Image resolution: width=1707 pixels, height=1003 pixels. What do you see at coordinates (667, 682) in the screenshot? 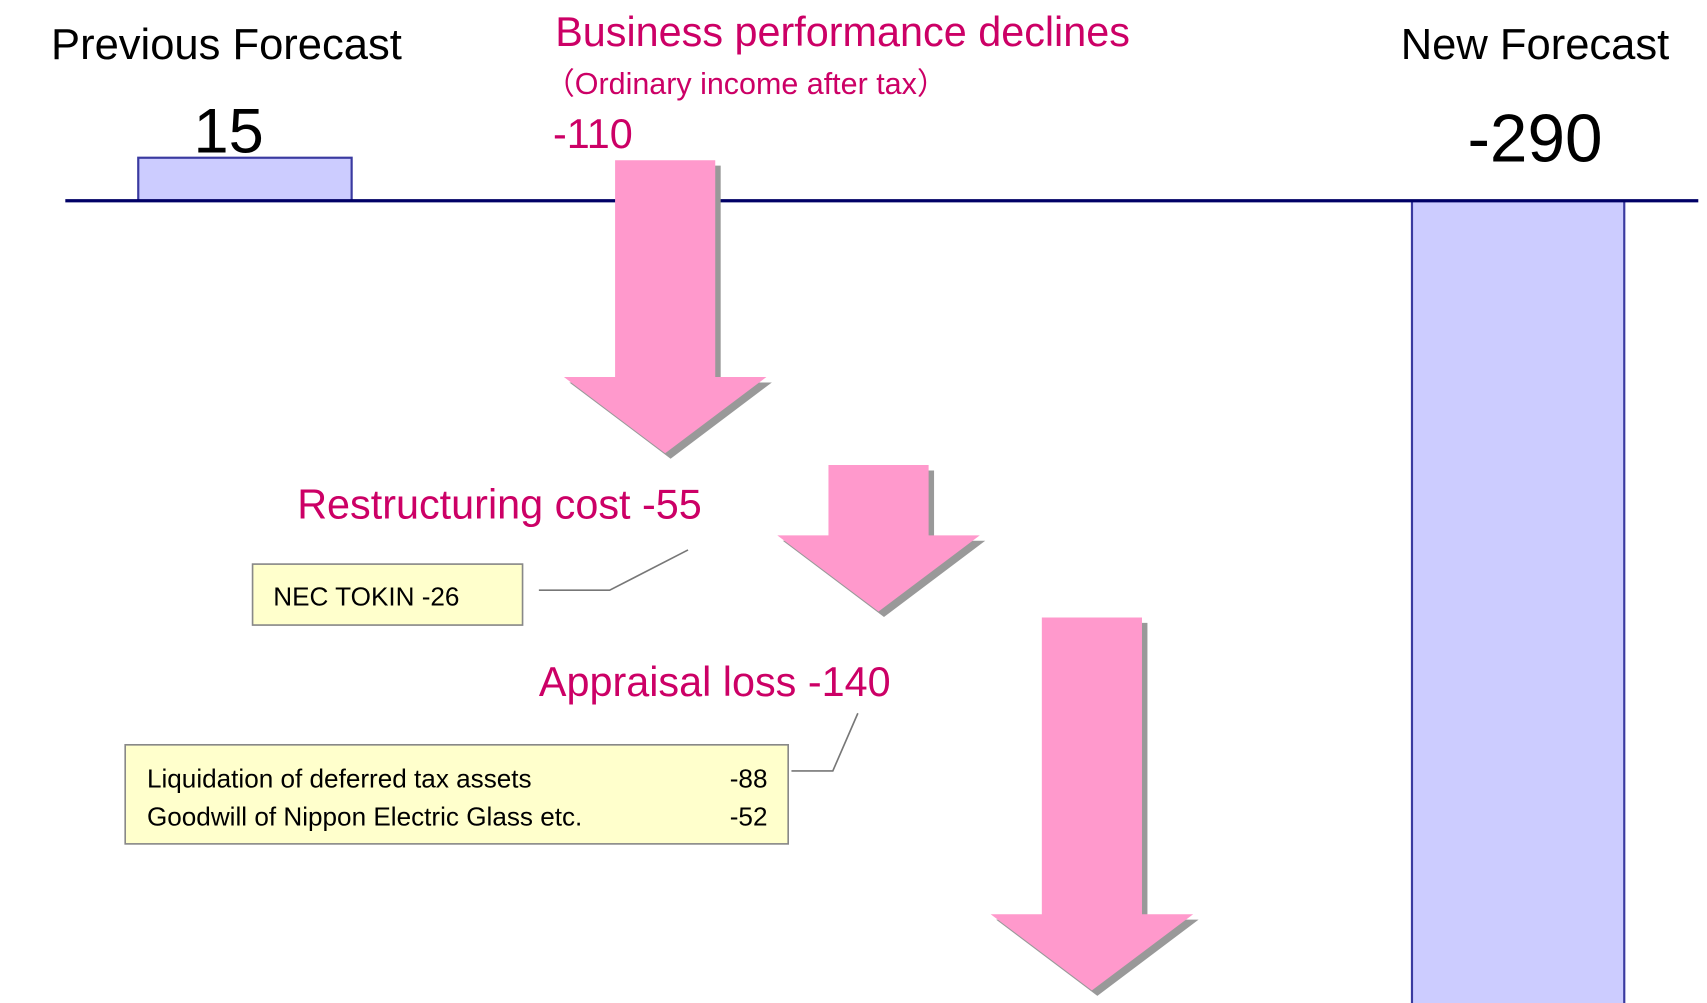
I see `category-label: Appraisal loss` at bounding box center [667, 682].